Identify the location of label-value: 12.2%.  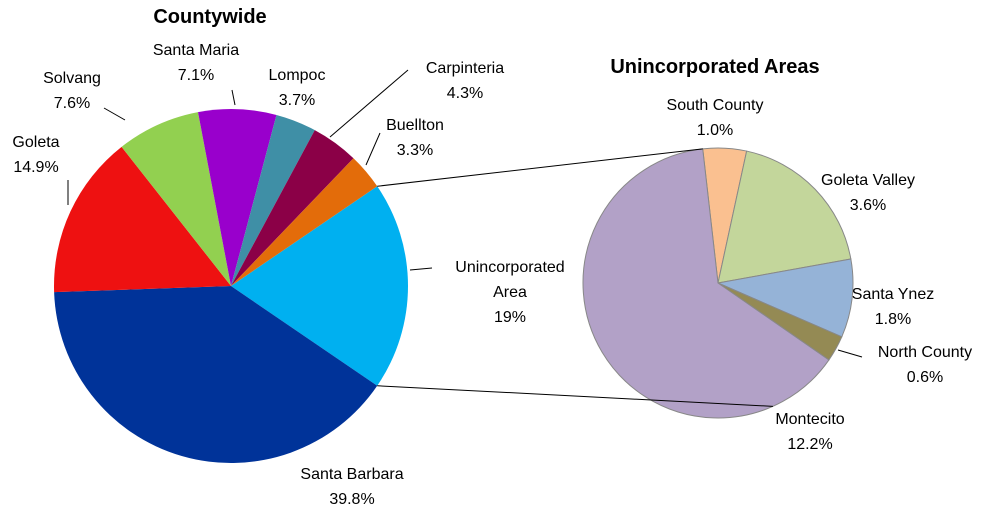
(810, 444).